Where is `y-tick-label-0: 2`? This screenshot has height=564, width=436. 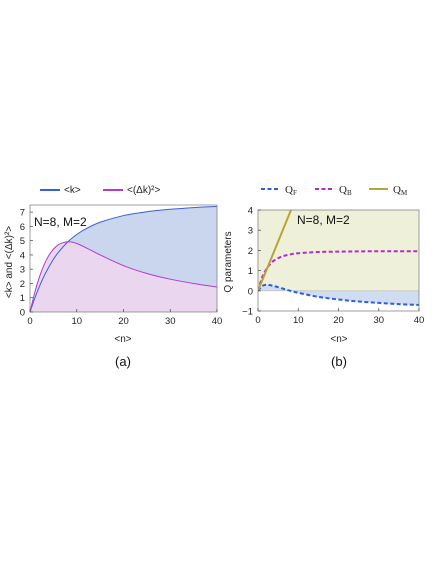 y-tick-label-0: 2 is located at coordinates (22, 284).